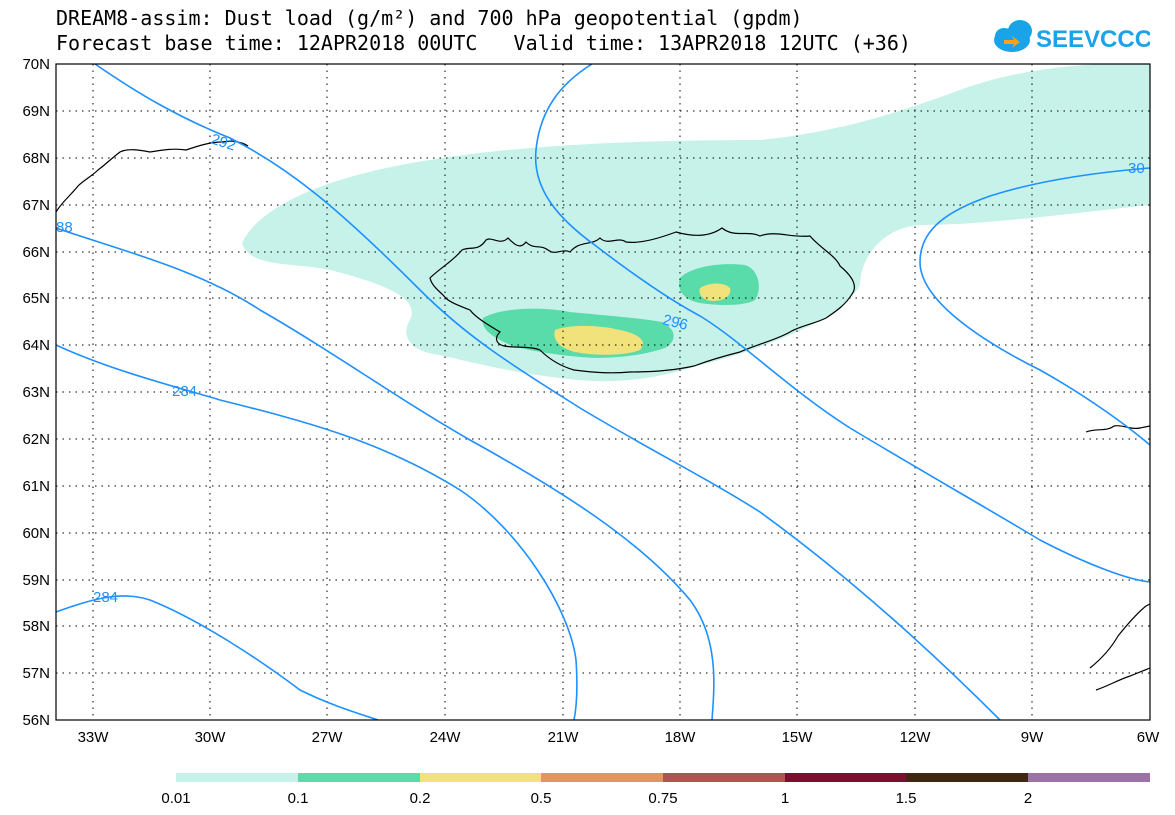  I want to click on lon-label: 15W, so click(798, 737).